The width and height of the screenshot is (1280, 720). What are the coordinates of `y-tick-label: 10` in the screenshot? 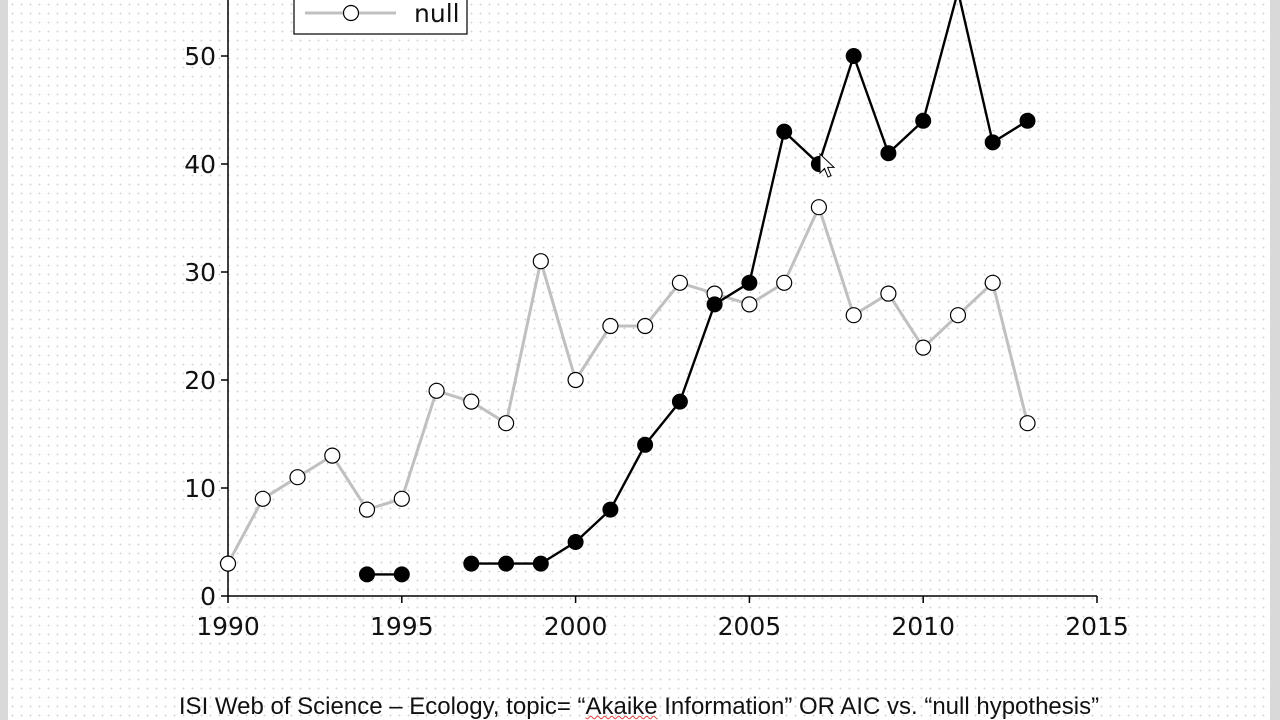 It's located at (200, 488).